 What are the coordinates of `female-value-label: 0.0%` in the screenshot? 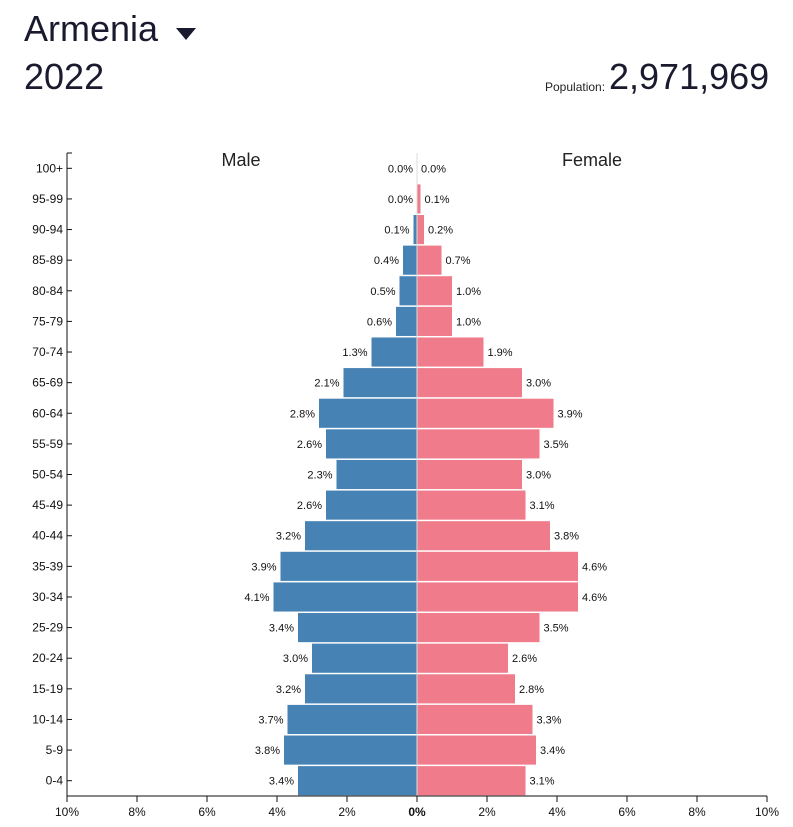 It's located at (433, 169).